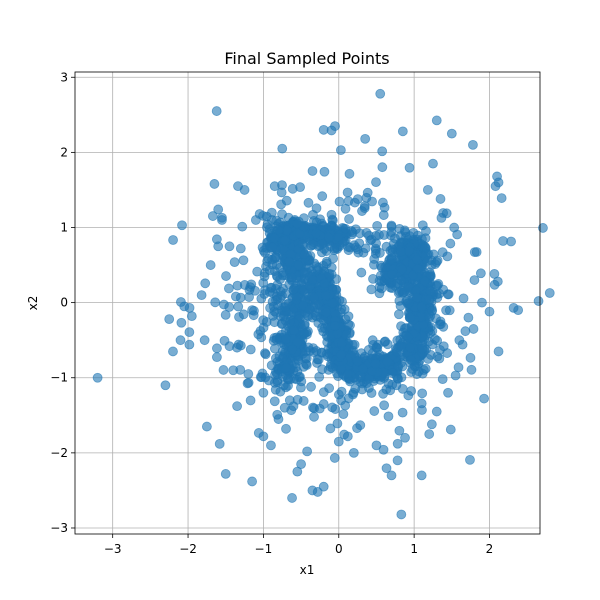 The height and width of the screenshot is (600, 600). What do you see at coordinates (59, 378) in the screenshot?
I see `y-tick-label: −1` at bounding box center [59, 378].